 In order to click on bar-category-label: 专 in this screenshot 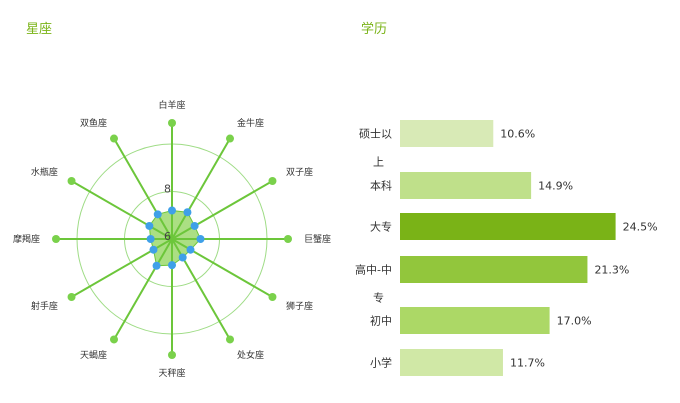, I will do `click(378, 298)`.